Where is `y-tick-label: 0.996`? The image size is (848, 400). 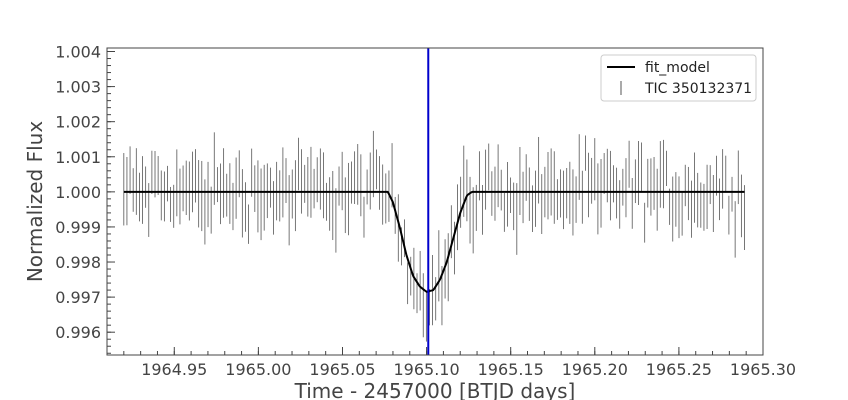 y-tick-label: 0.996 is located at coordinates (78, 332).